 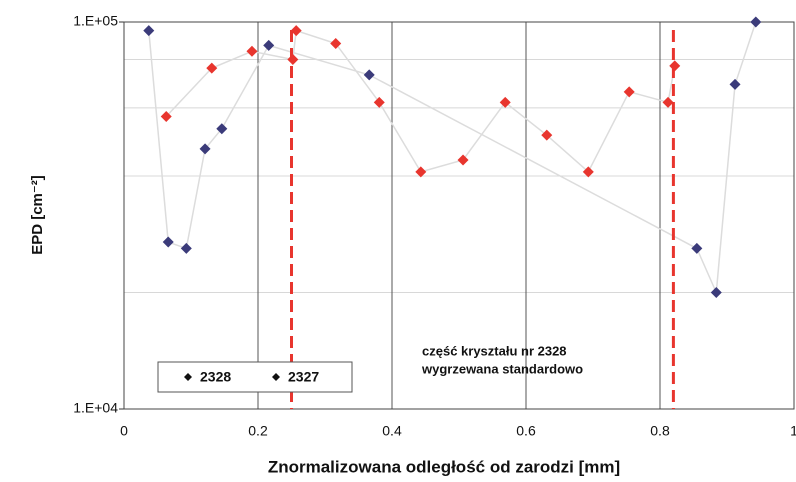 I want to click on y-tick-label: 1.E+05, so click(x=95, y=21).